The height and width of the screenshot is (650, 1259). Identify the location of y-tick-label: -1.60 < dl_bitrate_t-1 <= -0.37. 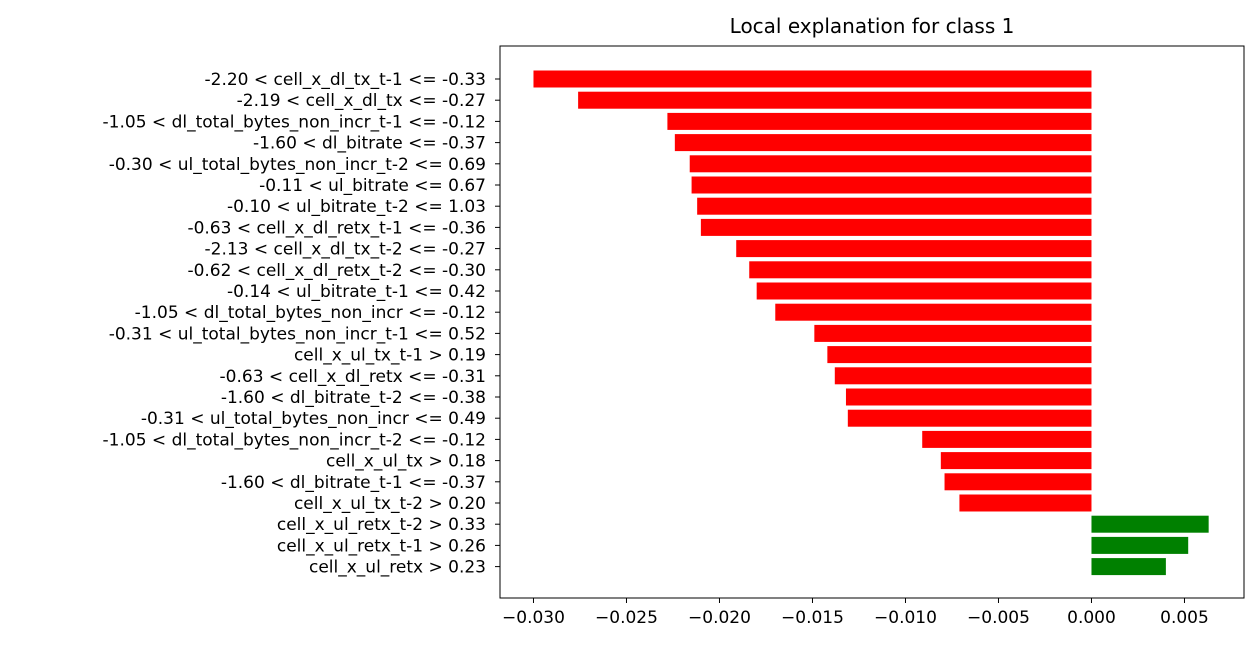
(353, 483).